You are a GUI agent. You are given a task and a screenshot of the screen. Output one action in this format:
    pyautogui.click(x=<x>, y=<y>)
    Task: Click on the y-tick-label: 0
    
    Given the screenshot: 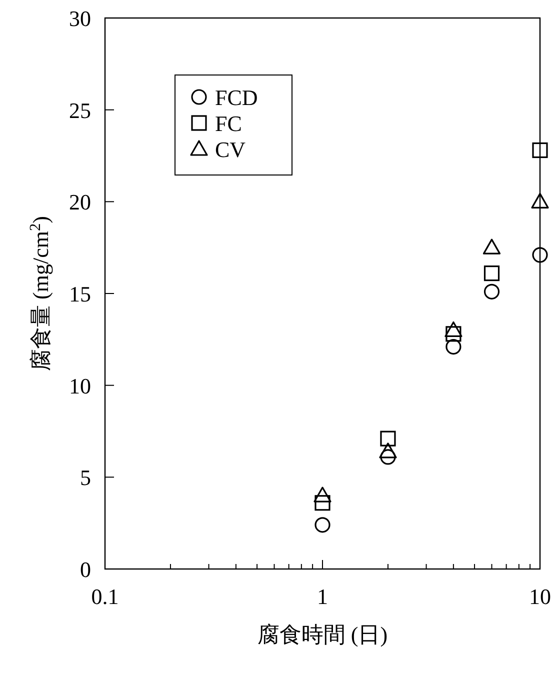 What is the action you would take?
    pyautogui.click(x=85, y=569)
    